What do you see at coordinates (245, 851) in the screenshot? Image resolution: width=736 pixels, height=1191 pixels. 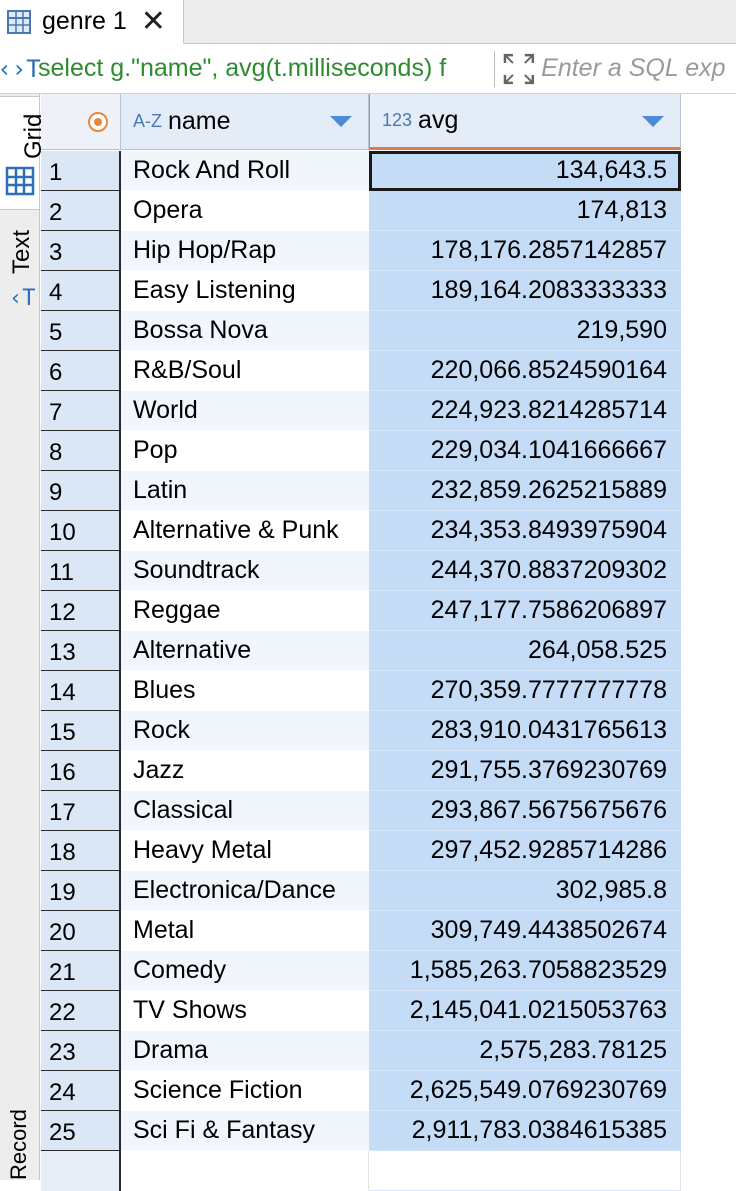 I see `cell-name: Heavy Metal` at bounding box center [245, 851].